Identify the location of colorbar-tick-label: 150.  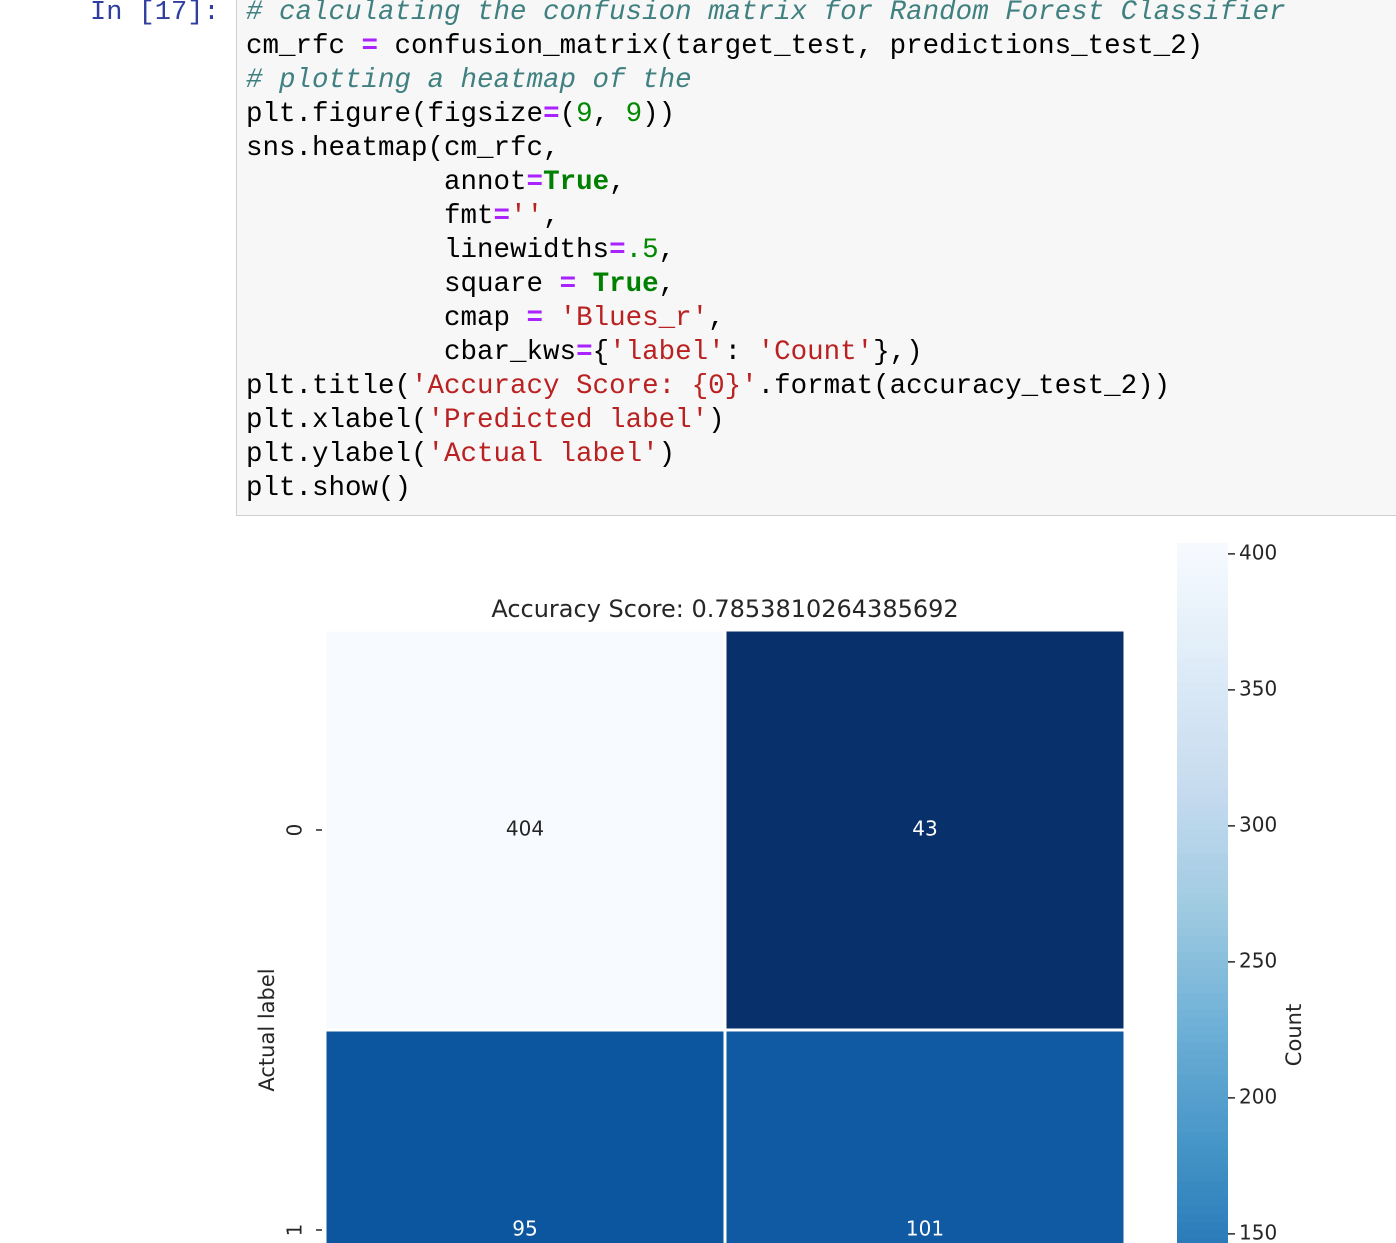
(1258, 1231).